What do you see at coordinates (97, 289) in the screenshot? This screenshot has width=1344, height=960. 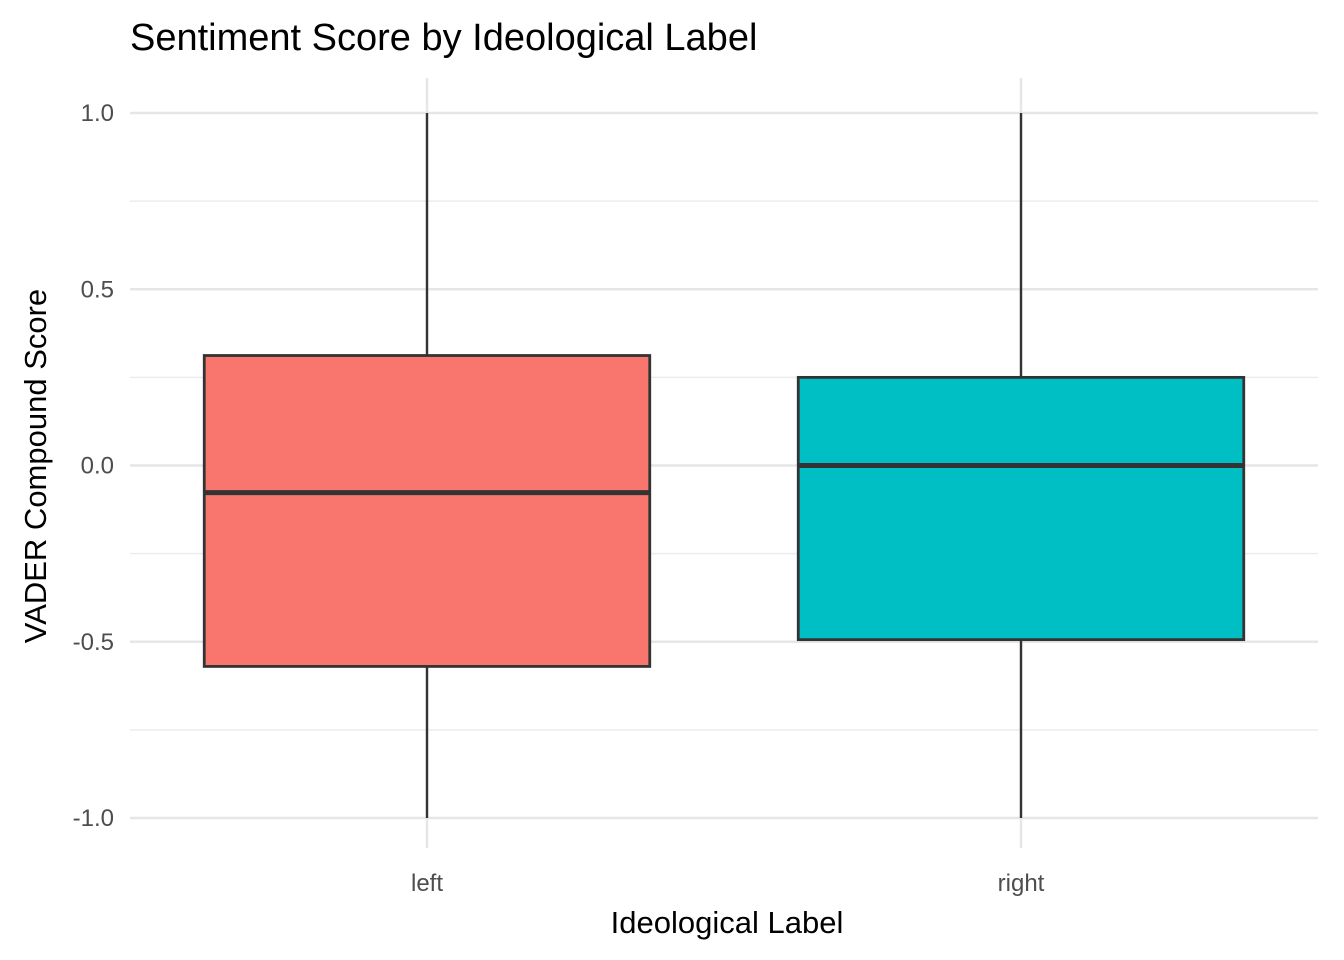 I see `y-tick-label: 0.5` at bounding box center [97, 289].